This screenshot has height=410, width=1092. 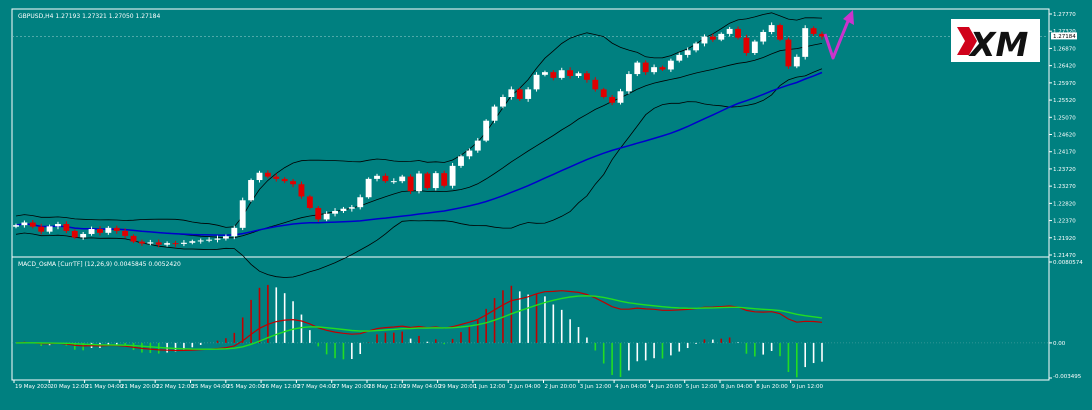 I want to click on price-tick-label: 1.24170, so click(x=1064, y=153).